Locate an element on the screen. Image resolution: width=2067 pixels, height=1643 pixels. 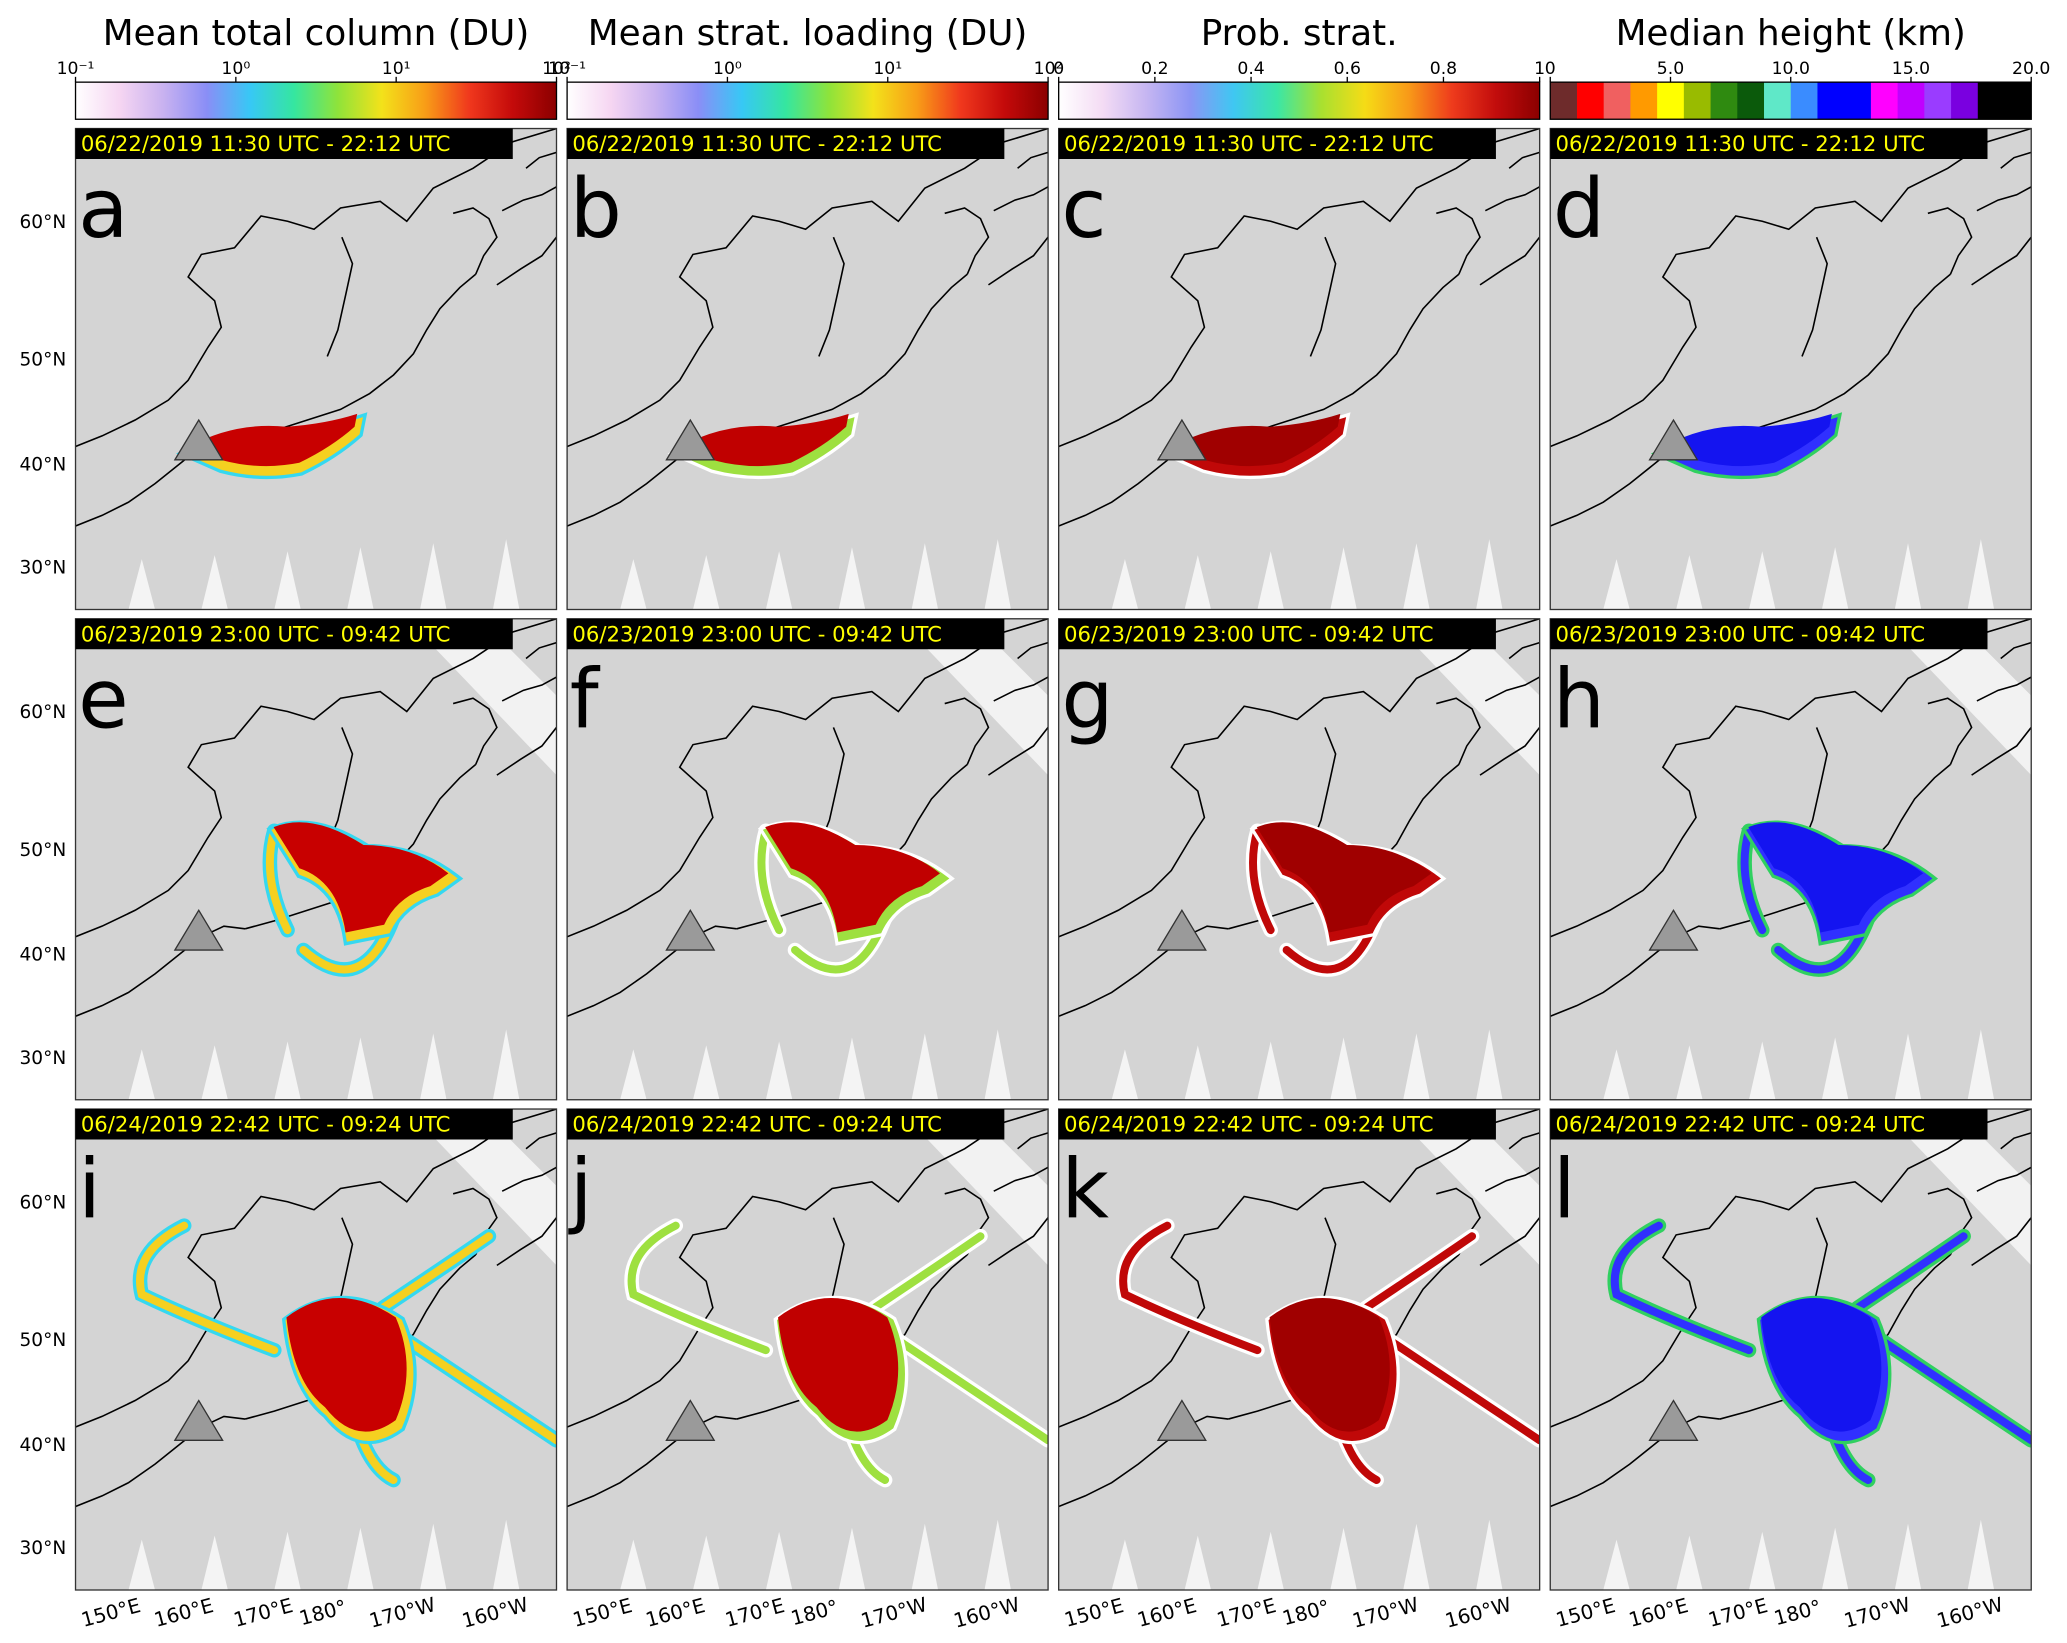
map-panel: 06/24/2019 22:42 UTC - 09:24 UTC l is located at coordinates (1790, 1349).